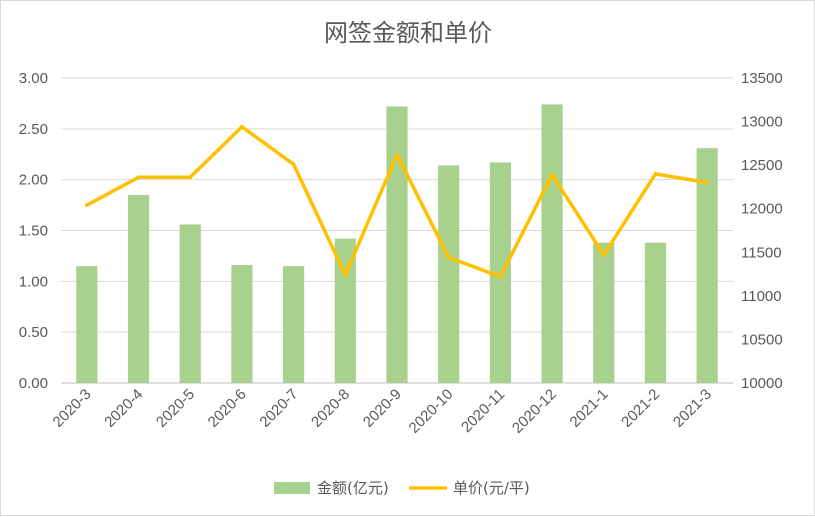 This screenshot has height=517, width=815. What do you see at coordinates (292, 488) in the screenshot?
I see `legend-swatch-bar` at bounding box center [292, 488].